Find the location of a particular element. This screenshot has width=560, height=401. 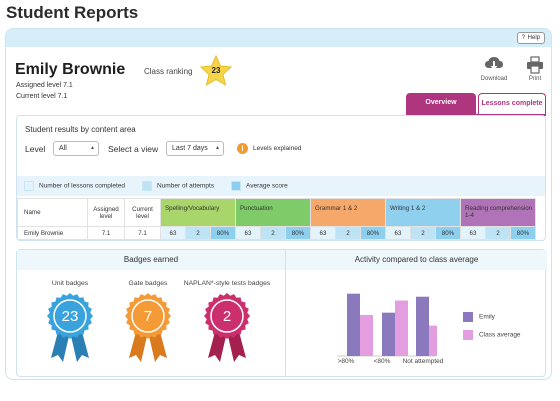

header-area: Reading comprehension 1-4 is located at coordinates (498, 212).